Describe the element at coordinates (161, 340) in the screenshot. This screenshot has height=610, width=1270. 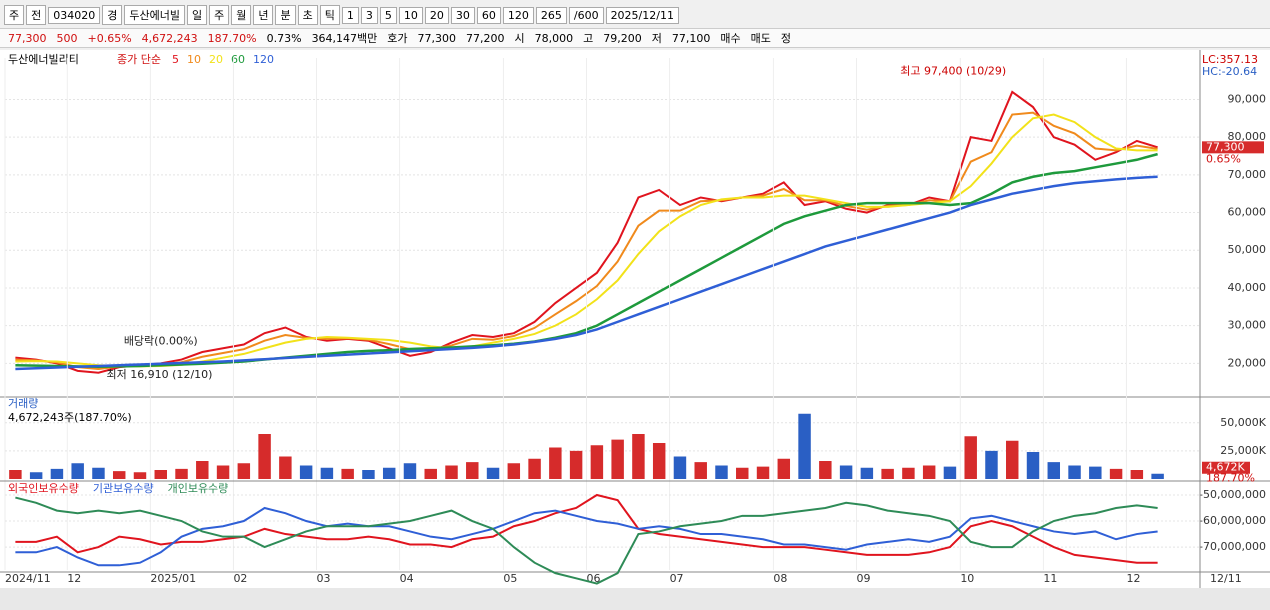
I see `annotation: 배당락(0.00%)` at that location.